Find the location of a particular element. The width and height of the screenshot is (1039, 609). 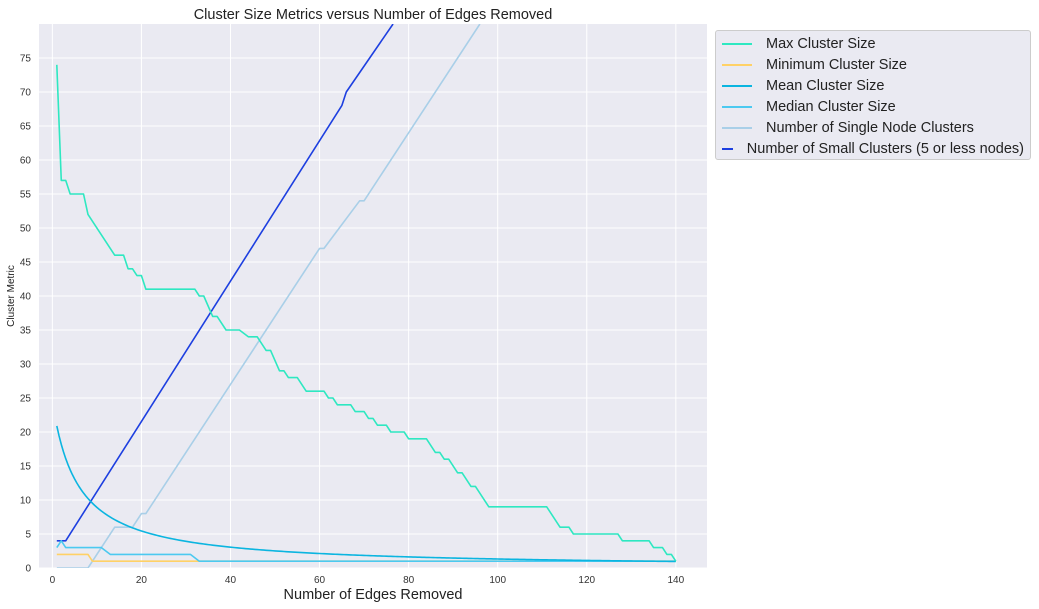

legend-item-minimum-cluster-size: Minimum Cluster Size is located at coordinates (873, 64).